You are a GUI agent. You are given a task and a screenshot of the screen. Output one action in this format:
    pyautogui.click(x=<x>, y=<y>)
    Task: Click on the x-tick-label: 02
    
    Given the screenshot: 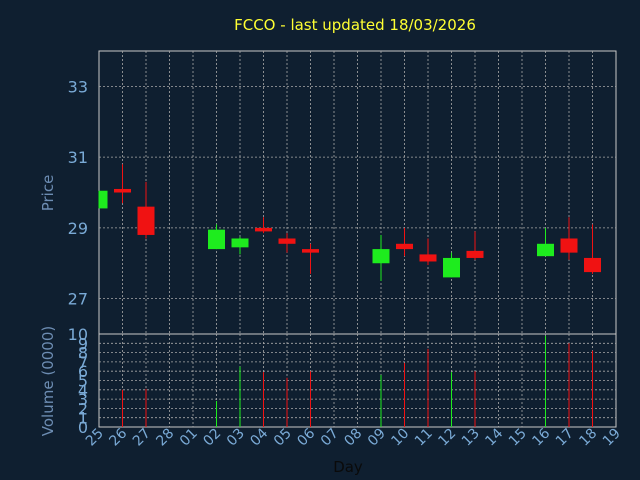 What is the action you would take?
    pyautogui.click(x=212, y=438)
    